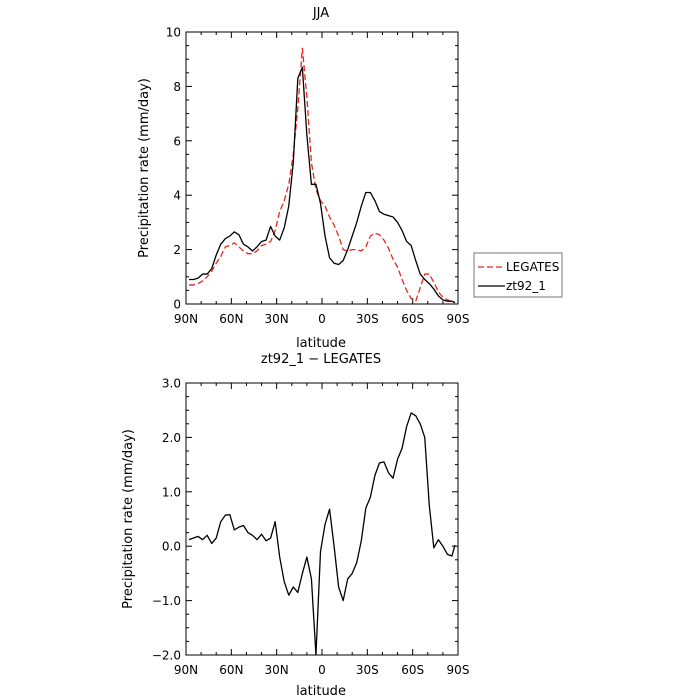 This screenshot has height=700, width=700. I want to click on top-y-tick-label: 10, so click(173, 33).